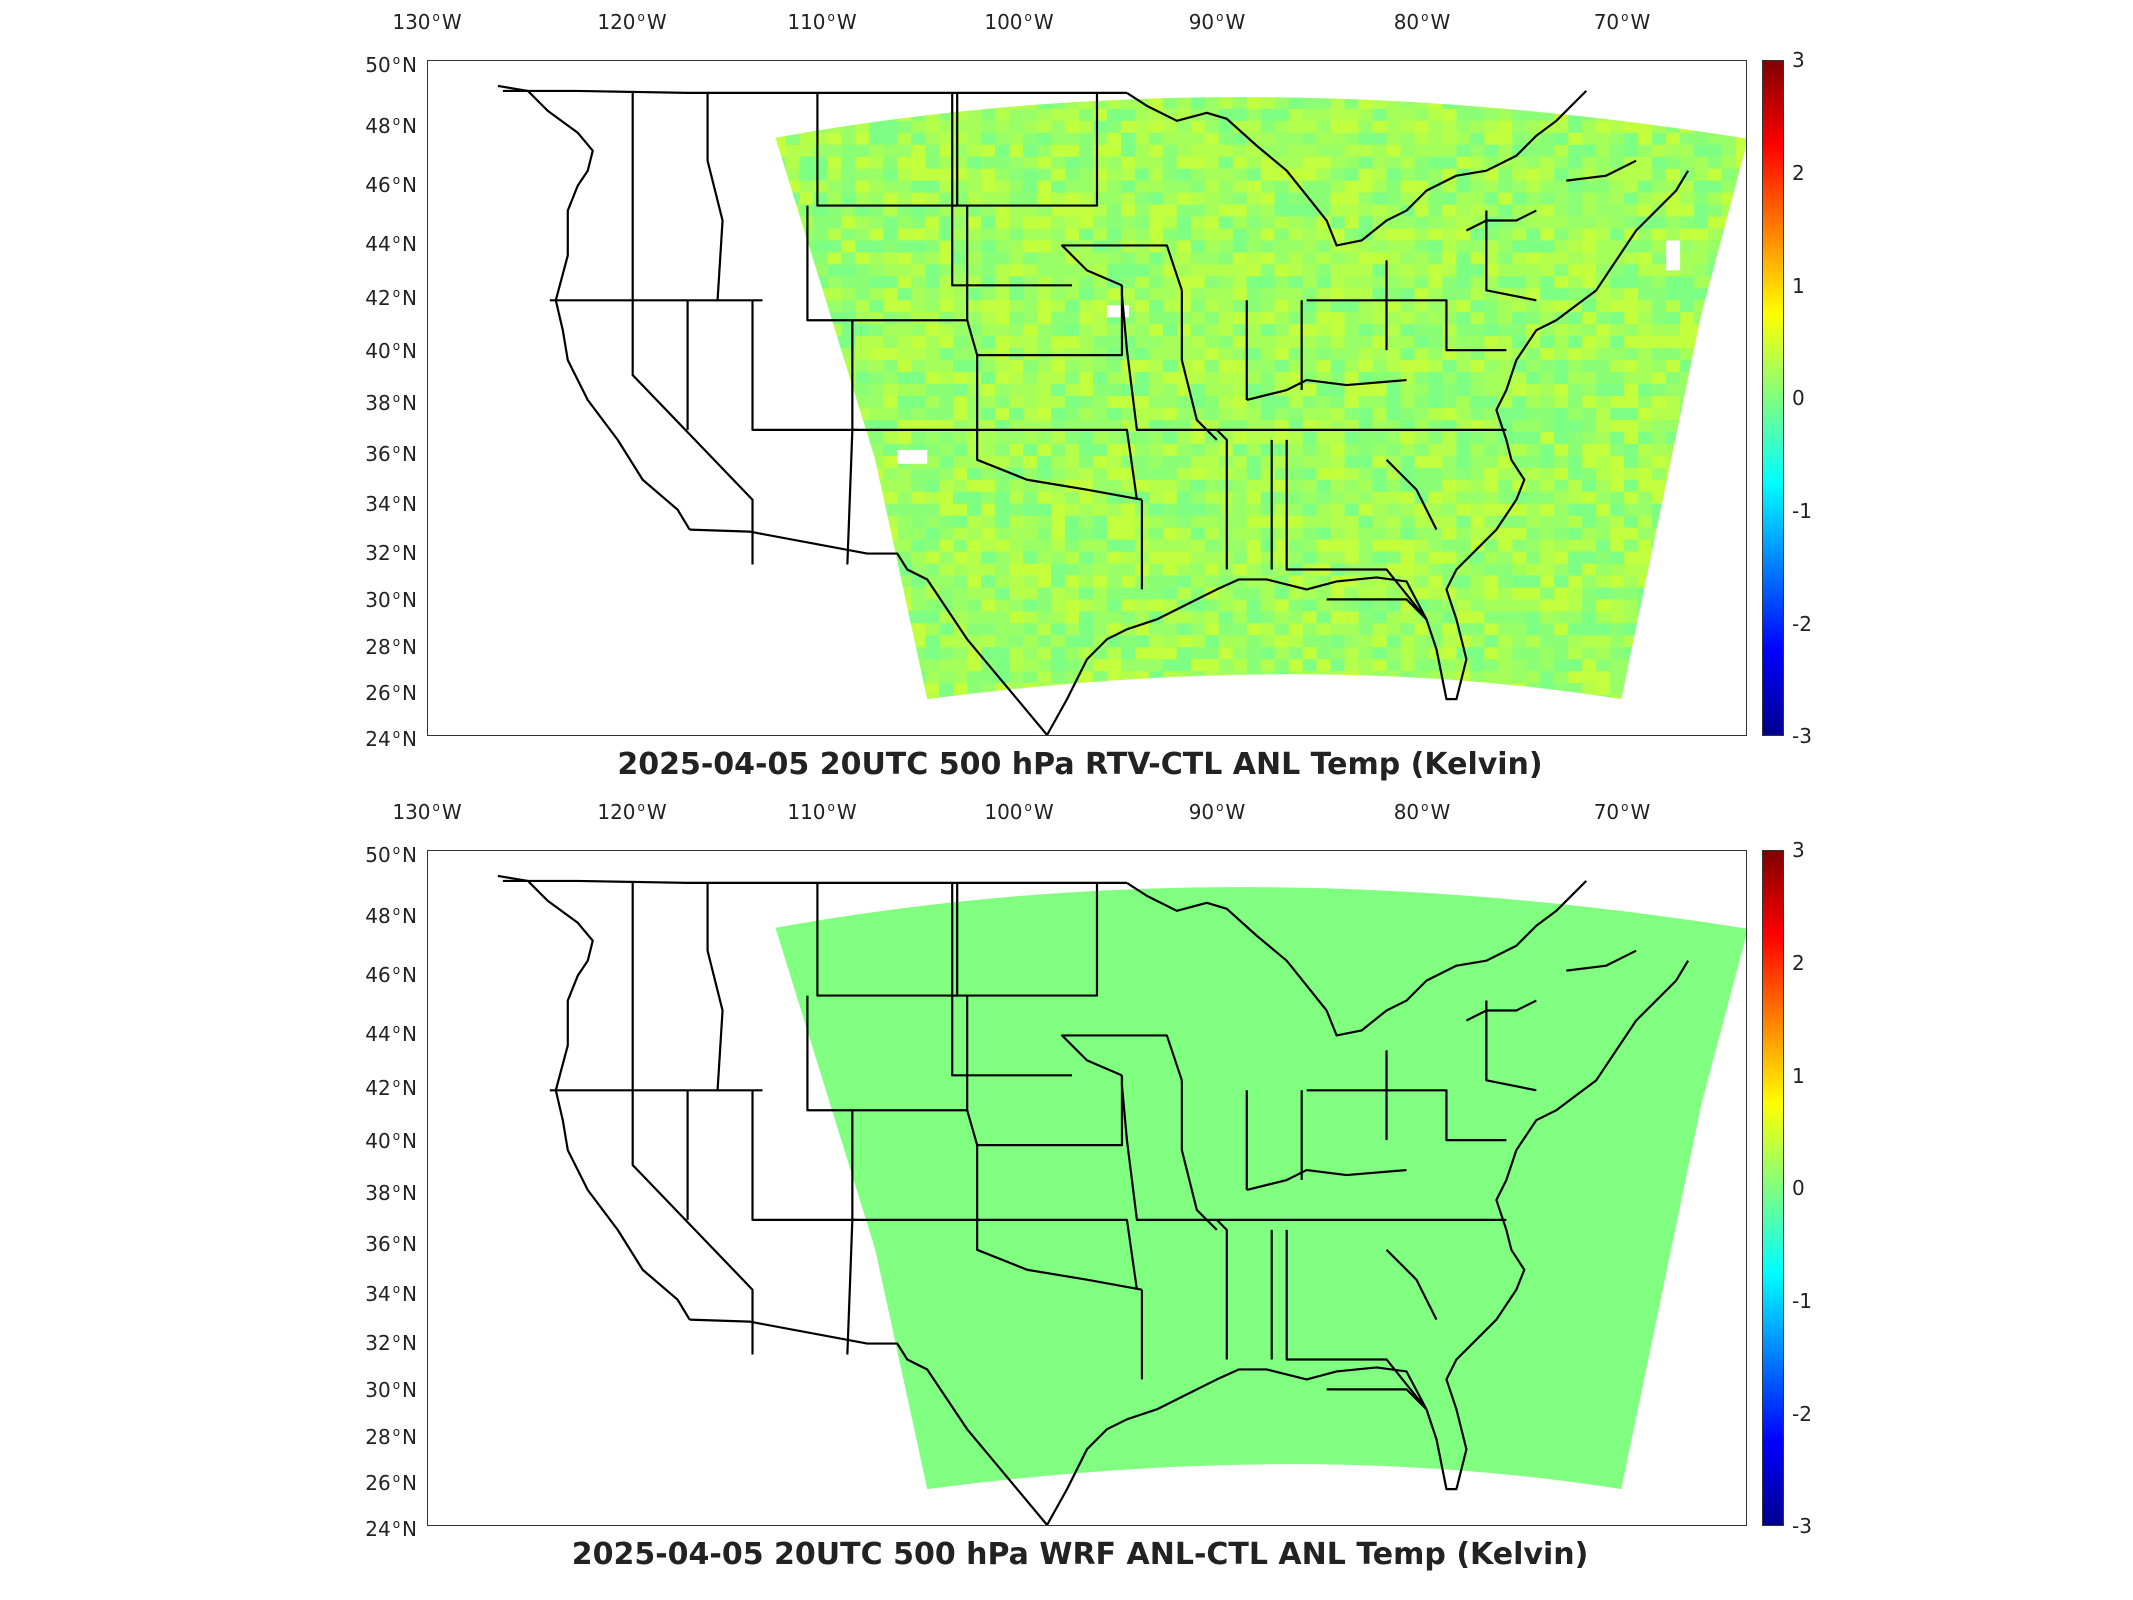  I want to click on latitude-label: 42 o N, so click(391, 1088).